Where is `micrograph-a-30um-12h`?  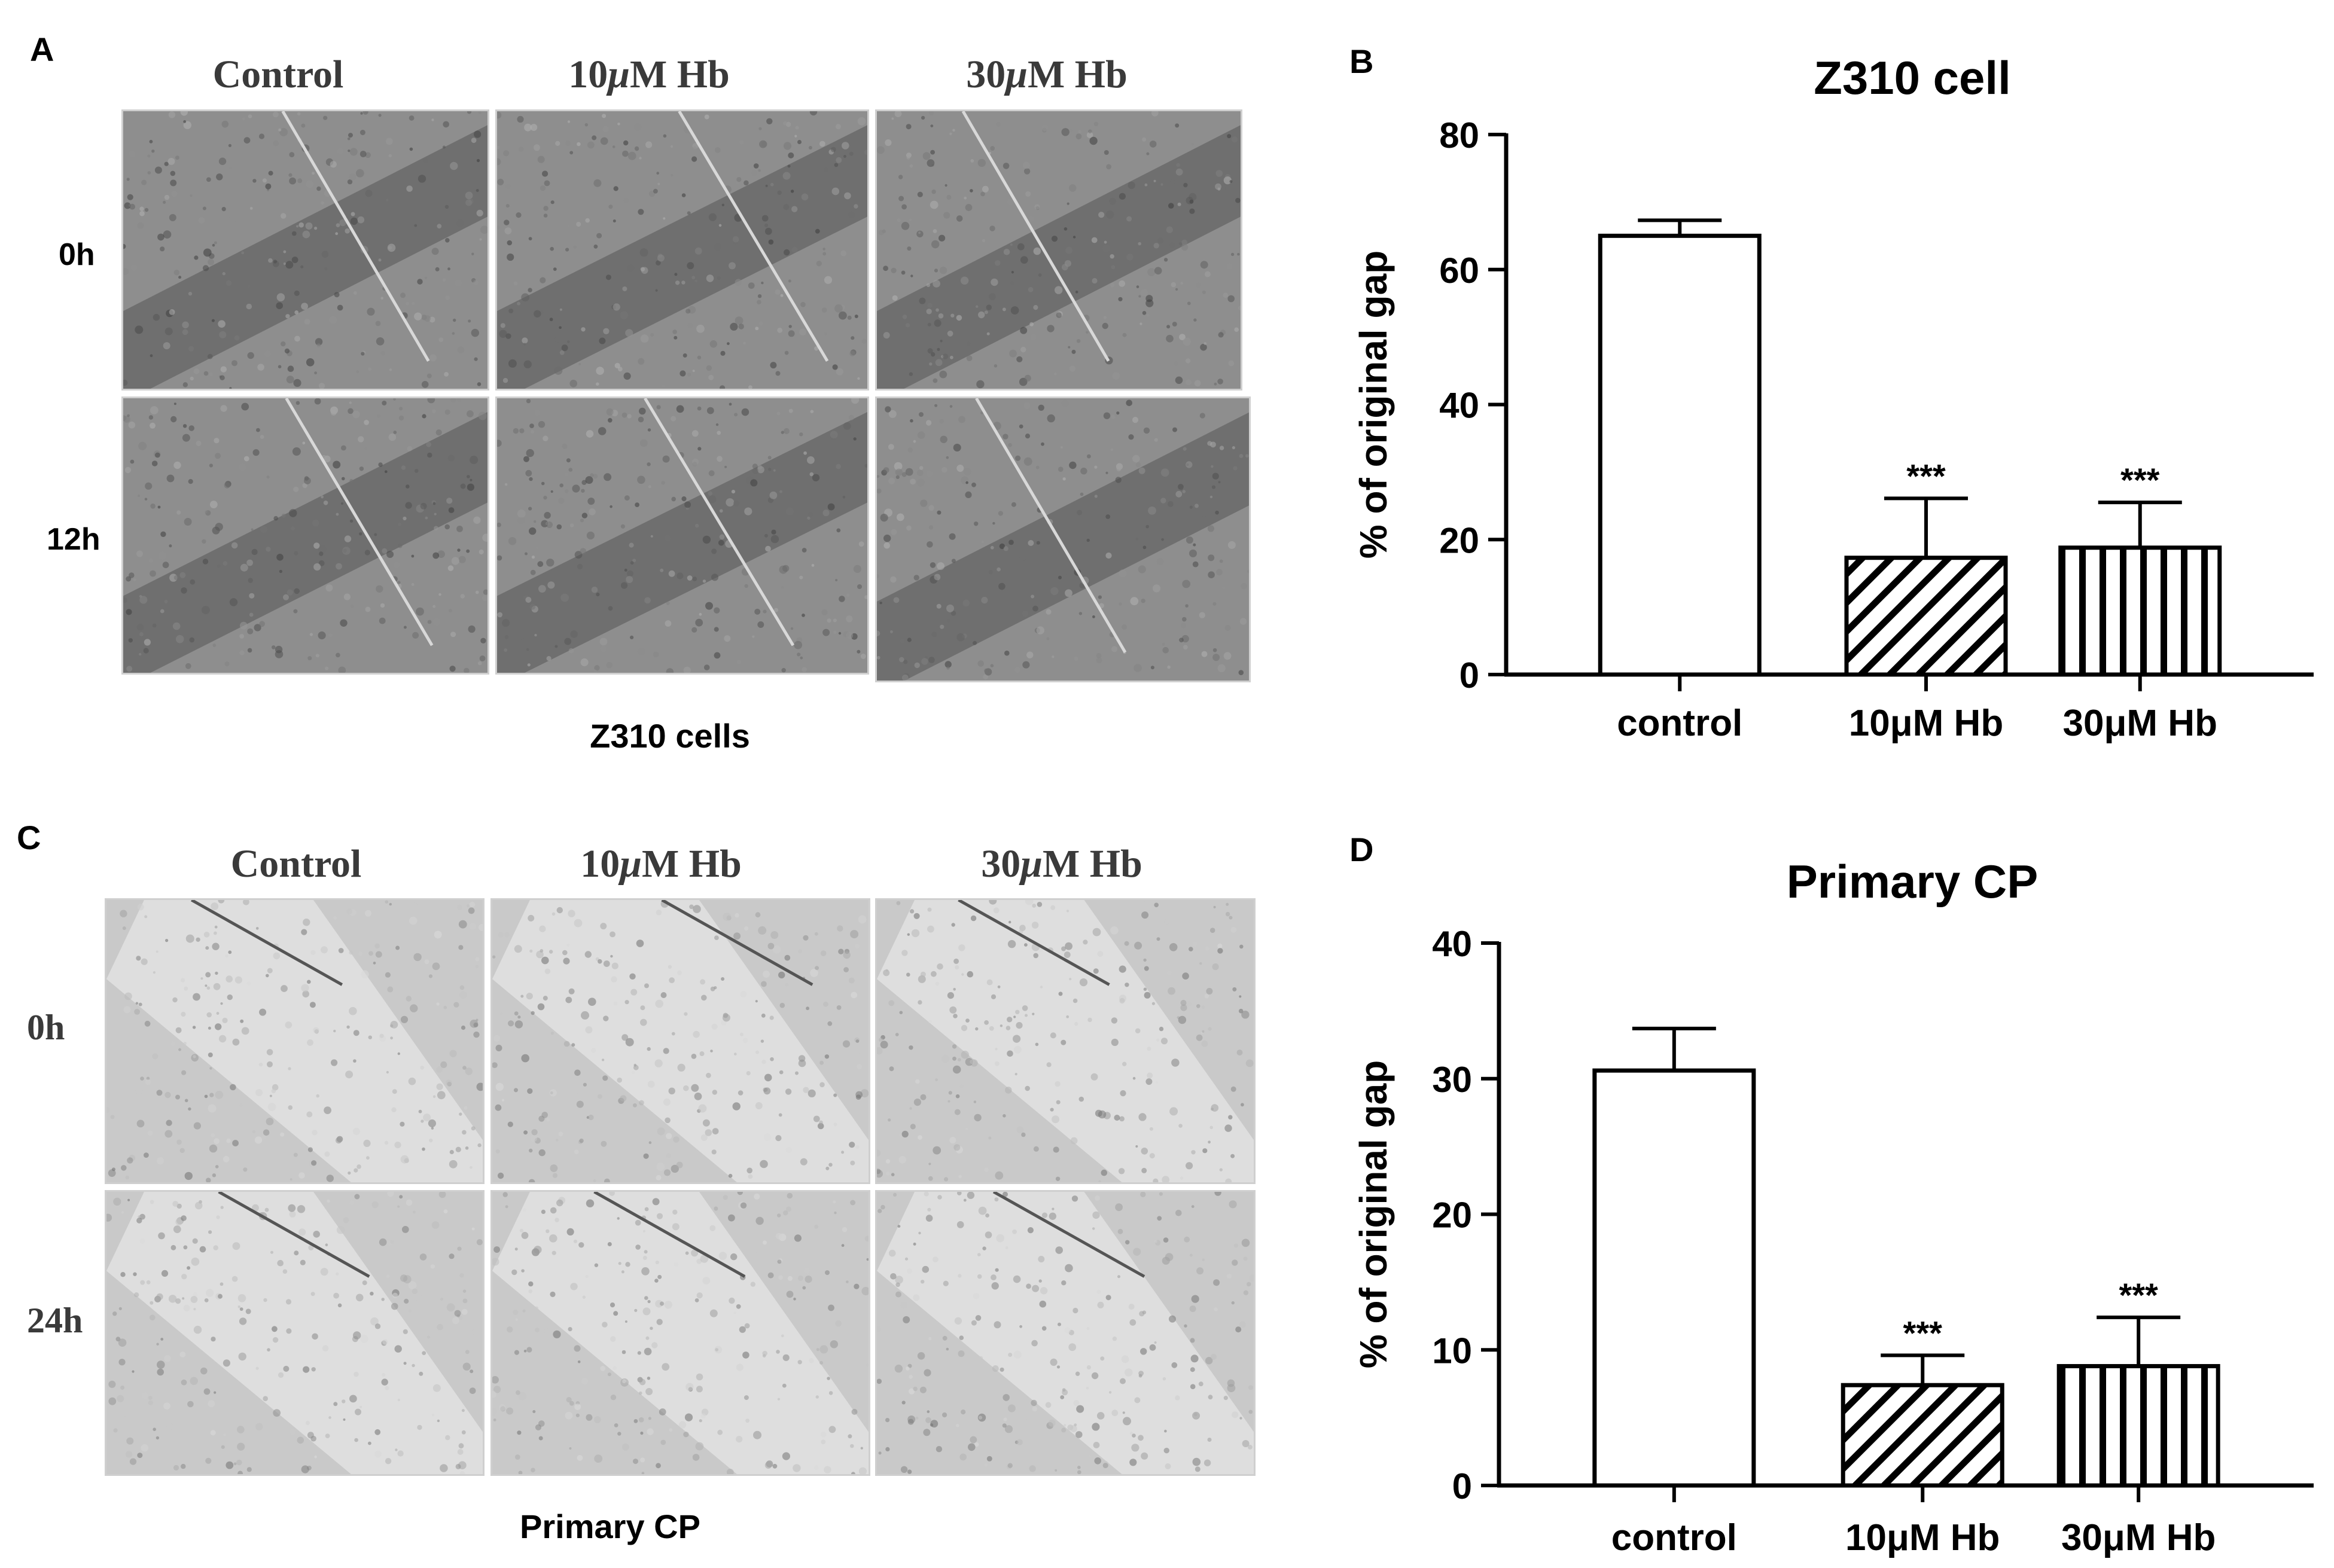
micrograph-a-30um-12h is located at coordinates (1063, 539).